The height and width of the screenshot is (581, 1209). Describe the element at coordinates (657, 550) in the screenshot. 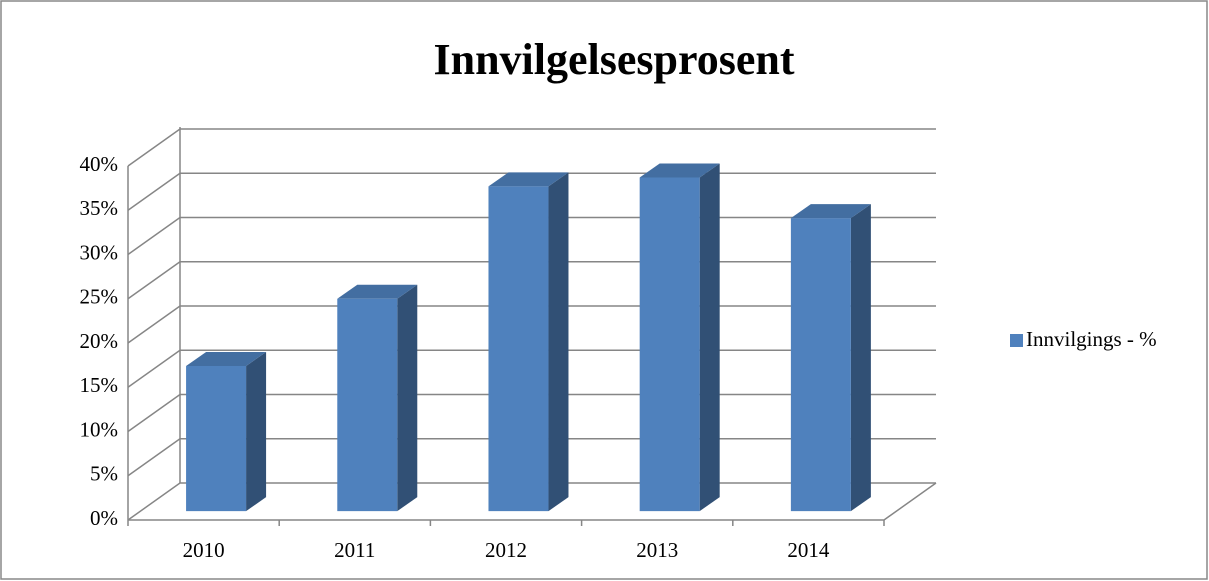

I see `x-tick-label: 2013` at that location.